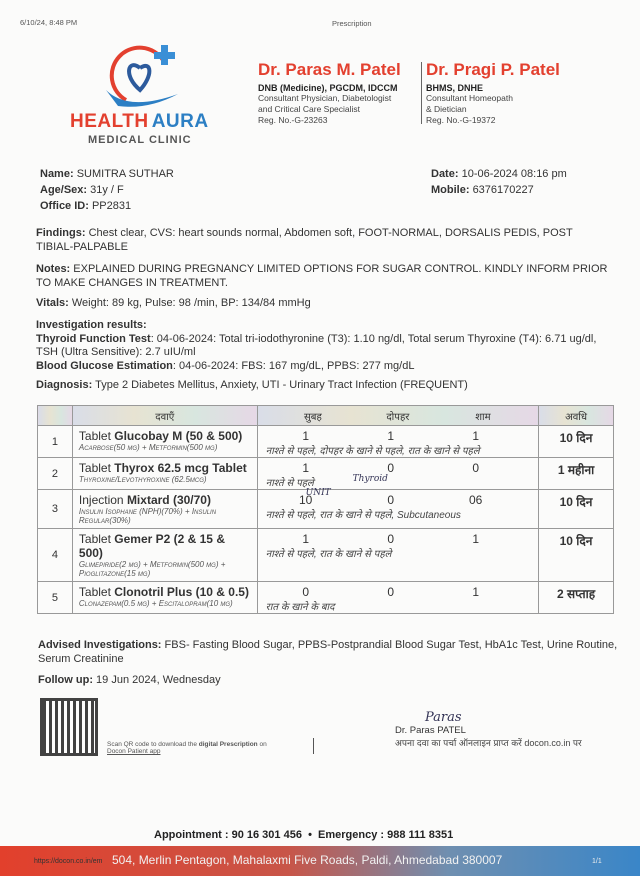 Image resolution: width=640 pixels, height=876 pixels. I want to click on url: https://docon.co.in/em, so click(68, 861).